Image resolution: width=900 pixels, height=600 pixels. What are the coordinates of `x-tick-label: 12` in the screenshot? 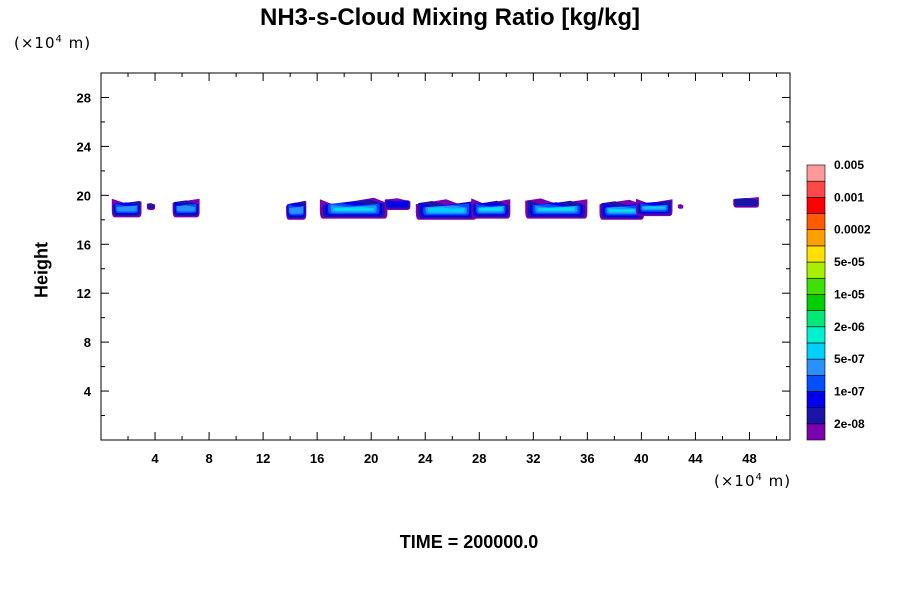 It's located at (263, 458).